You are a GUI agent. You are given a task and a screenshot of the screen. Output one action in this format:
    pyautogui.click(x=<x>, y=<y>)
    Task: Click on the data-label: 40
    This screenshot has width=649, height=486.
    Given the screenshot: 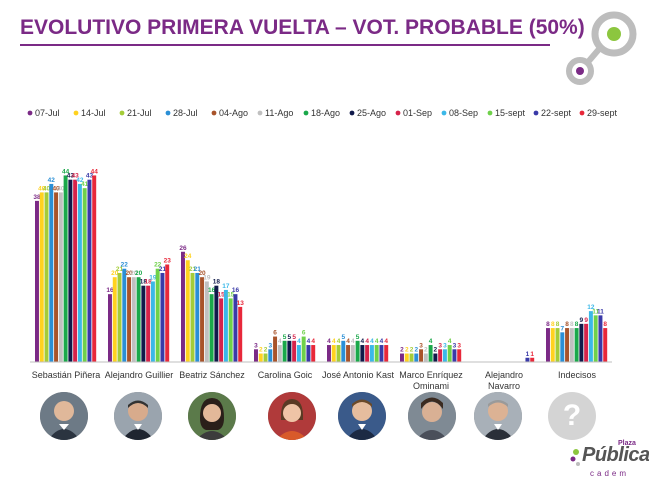 What is the action you would take?
    pyautogui.click(x=61, y=188)
    